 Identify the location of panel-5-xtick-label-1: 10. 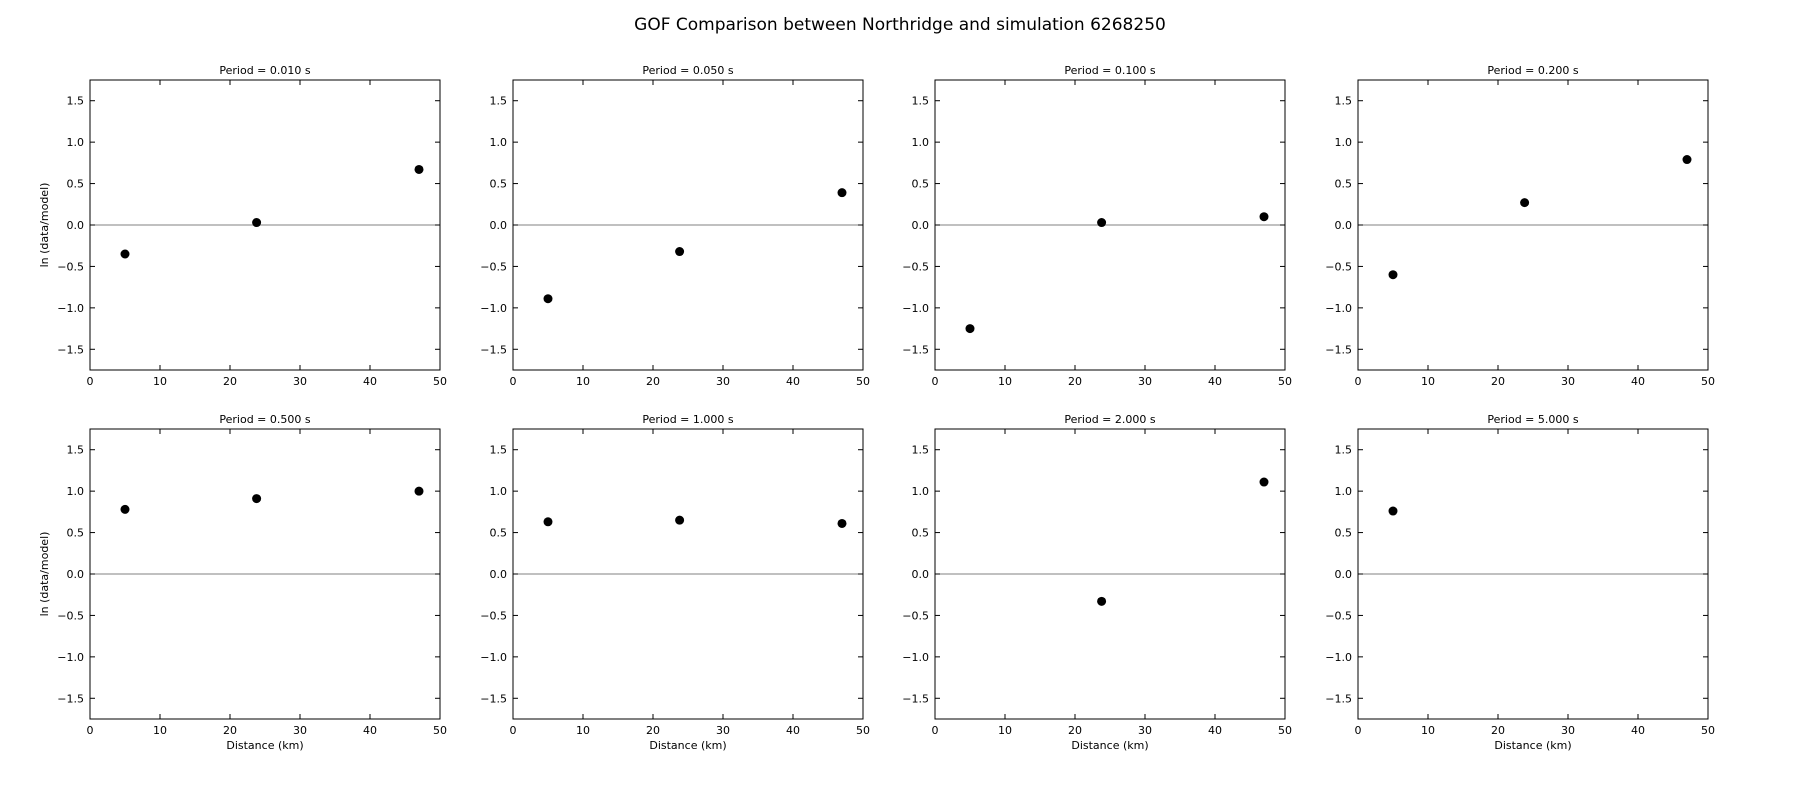
(160, 730).